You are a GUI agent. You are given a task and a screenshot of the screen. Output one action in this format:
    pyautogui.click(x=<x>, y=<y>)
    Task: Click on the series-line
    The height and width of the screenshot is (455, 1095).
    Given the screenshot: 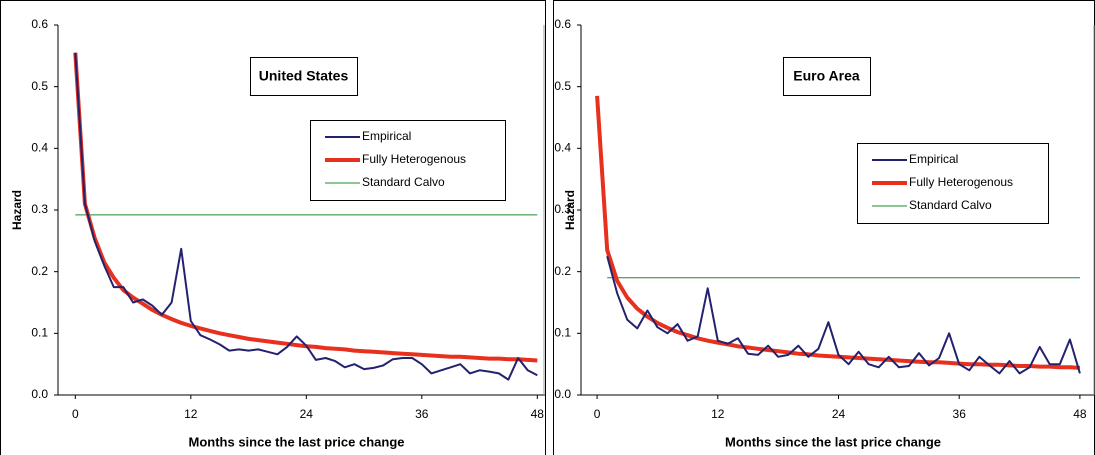 What is the action you would take?
    pyautogui.click(x=843, y=315)
    